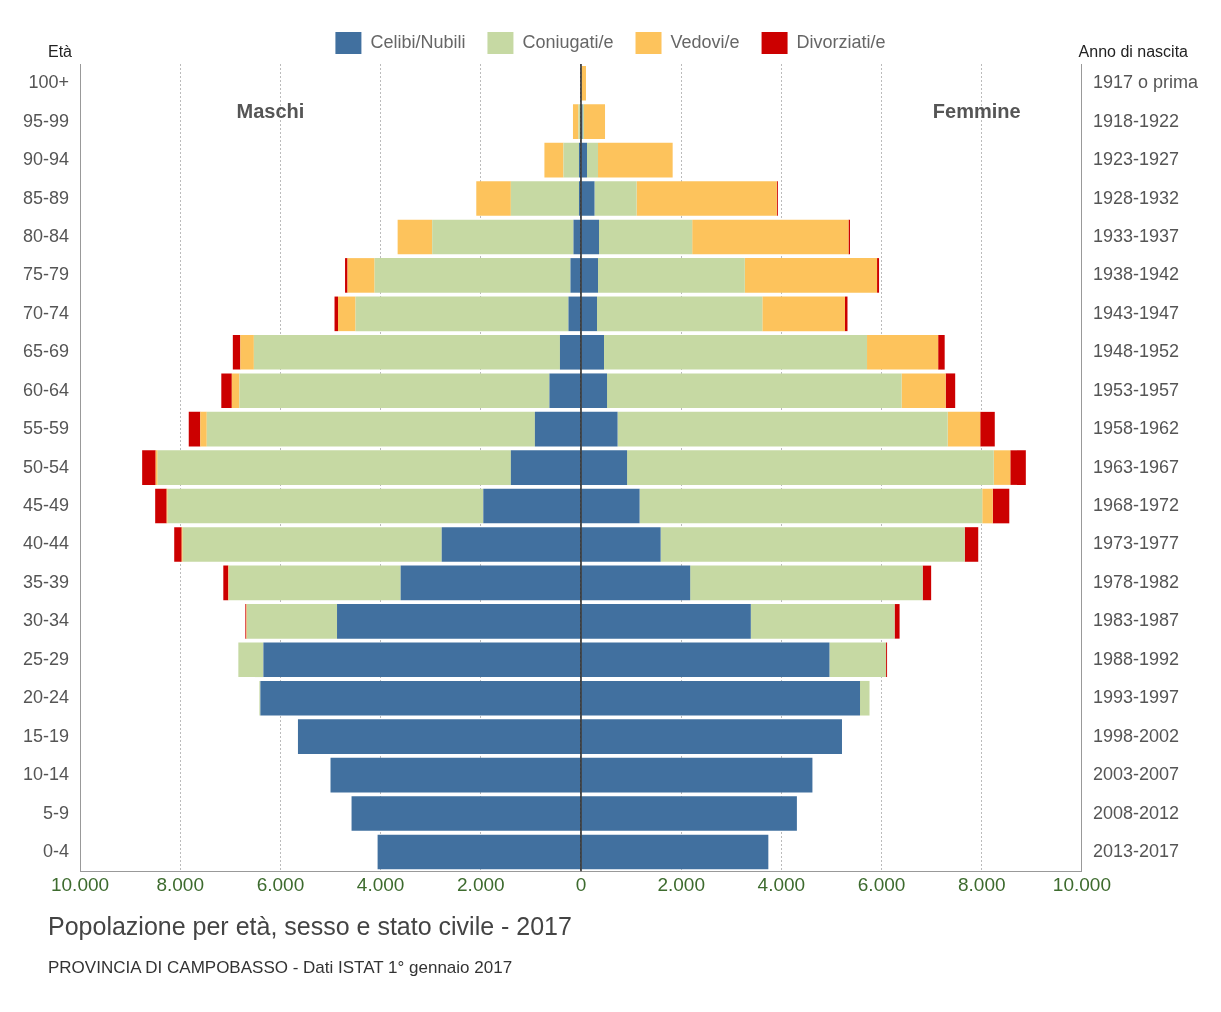 The image size is (1221, 1012). I want to click on y2-axis-title: Anno di nascita, so click(1133, 52).